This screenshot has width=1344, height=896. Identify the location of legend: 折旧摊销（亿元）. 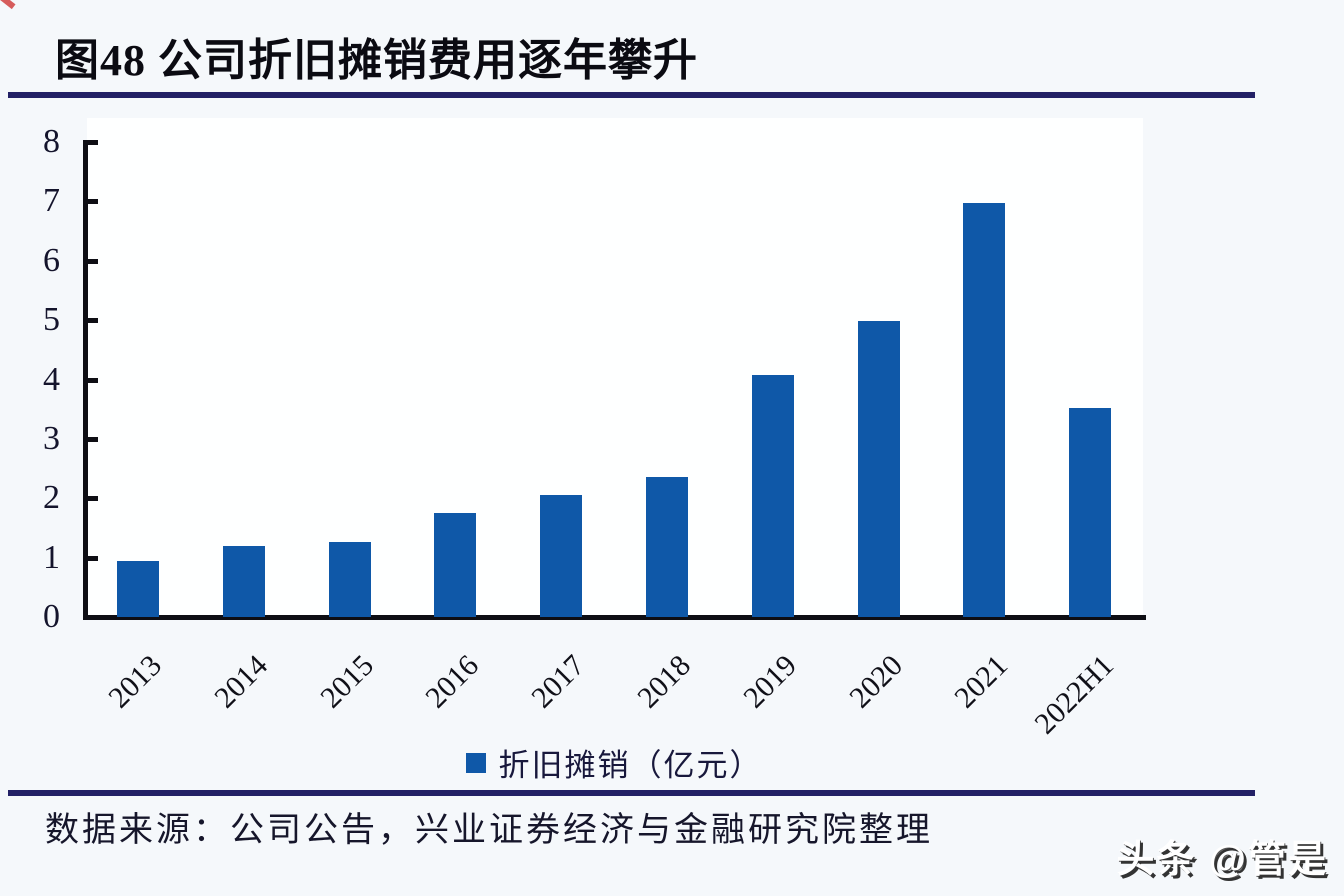
(614, 762).